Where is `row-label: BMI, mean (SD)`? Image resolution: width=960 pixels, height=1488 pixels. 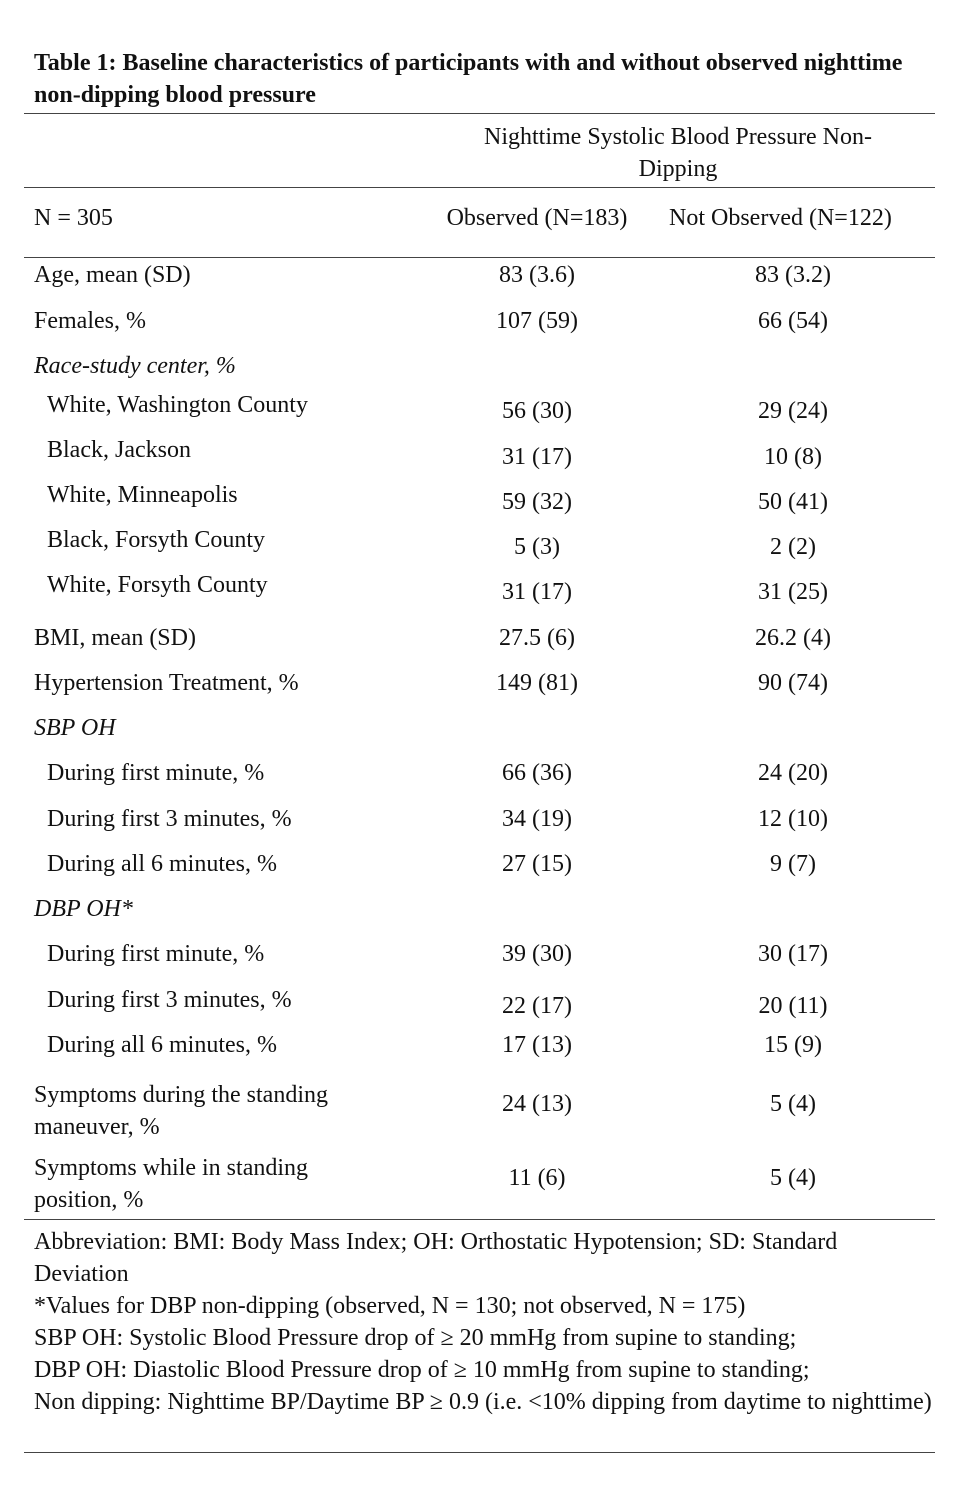 row-label: BMI, mean (SD) is located at coordinates (115, 638).